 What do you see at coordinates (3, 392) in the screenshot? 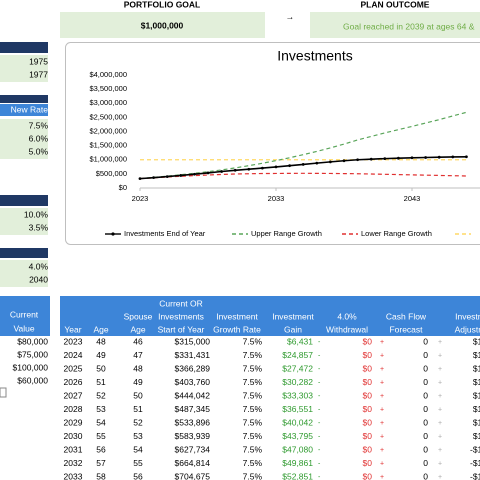
I see `dropdown` at bounding box center [3, 392].